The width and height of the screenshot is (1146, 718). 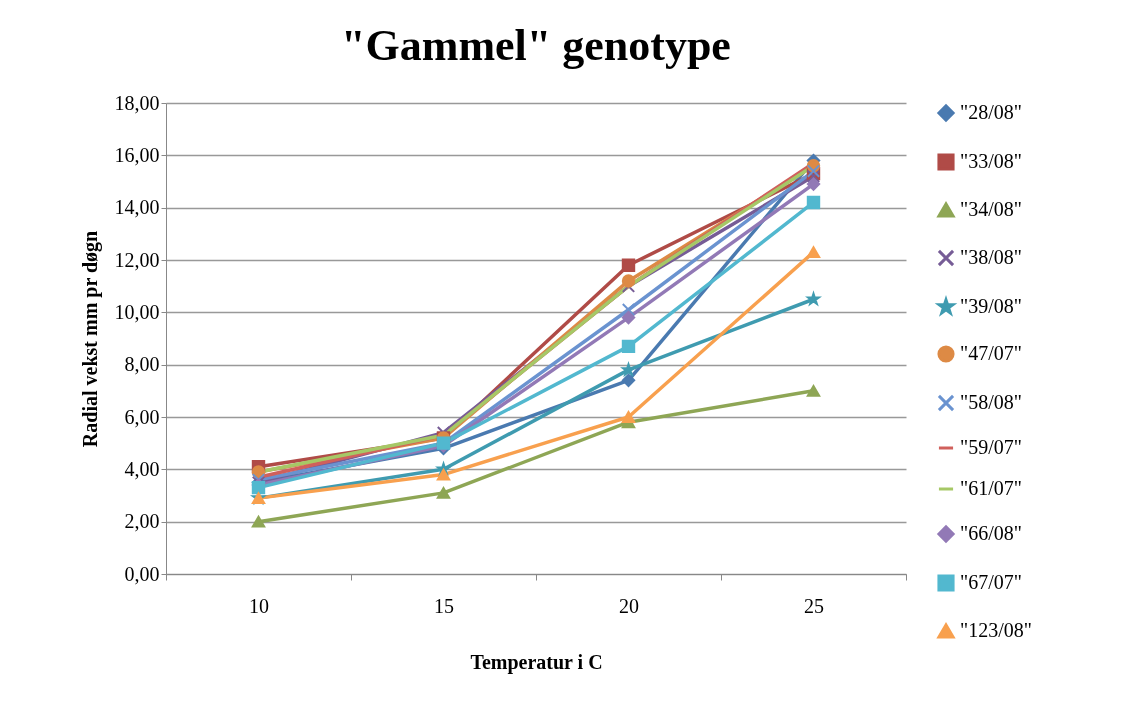 What do you see at coordinates (991, 257) in the screenshot?
I see `legend-label: "38/08"` at bounding box center [991, 257].